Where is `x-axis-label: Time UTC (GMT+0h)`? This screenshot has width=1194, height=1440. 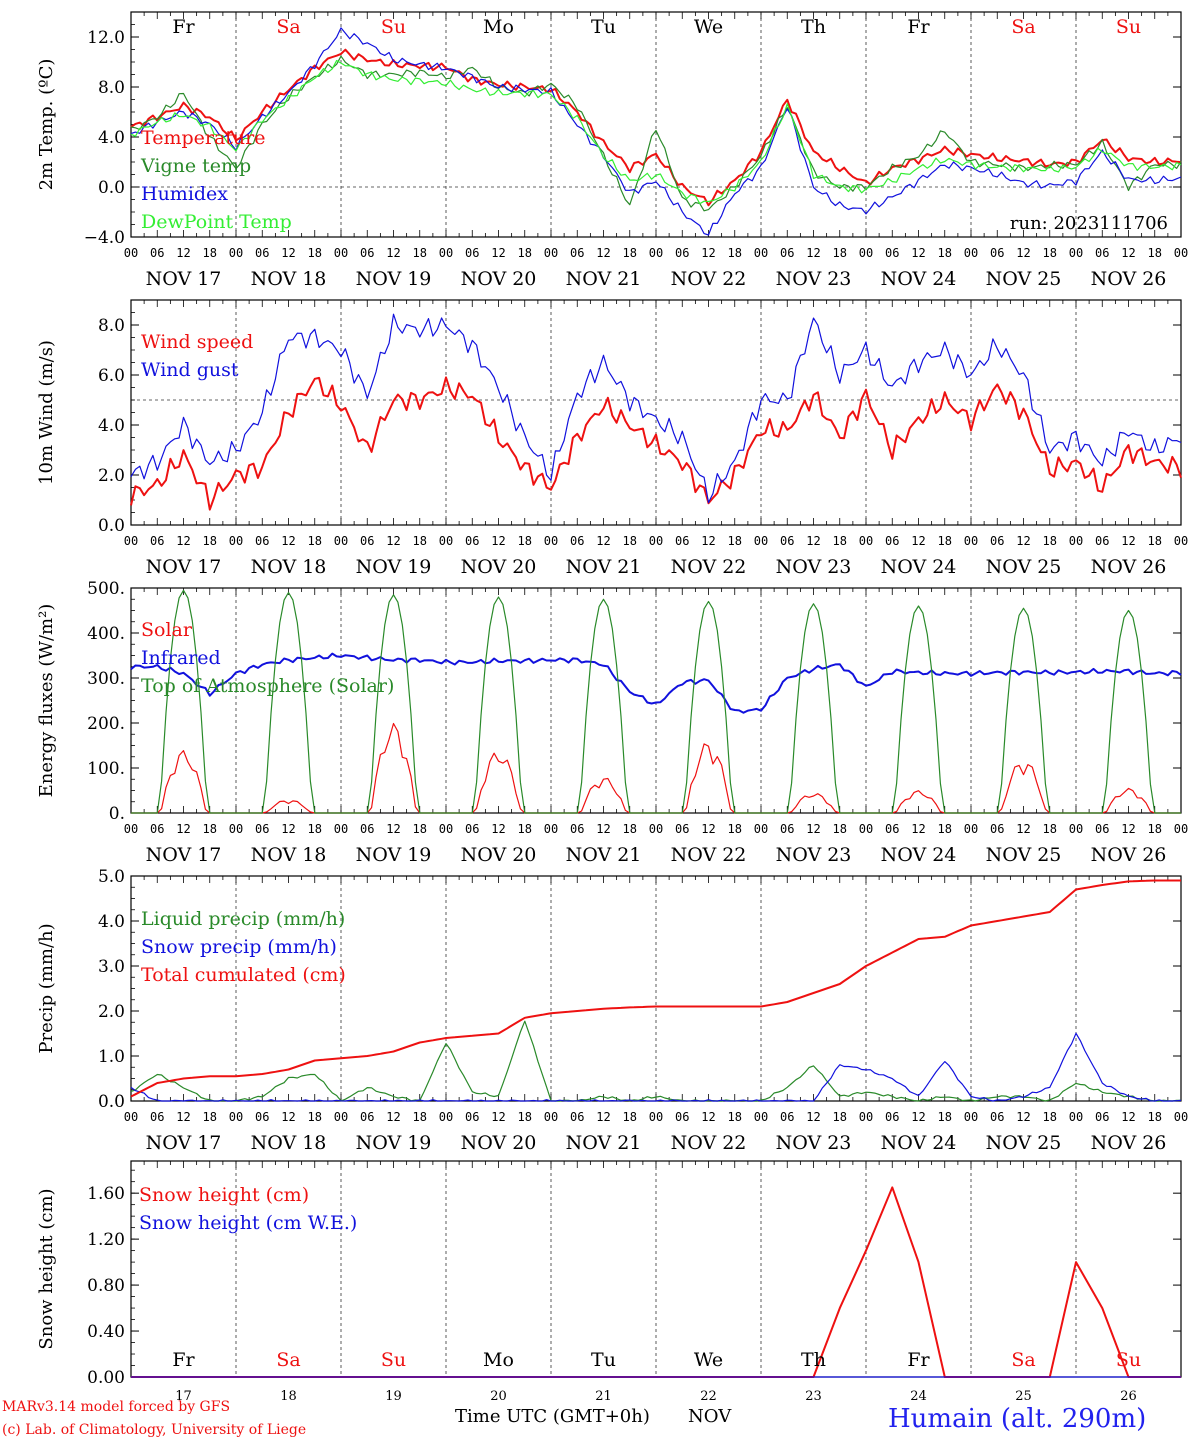
x-axis-label: Time UTC (GMT+0h) is located at coordinates (552, 1416).